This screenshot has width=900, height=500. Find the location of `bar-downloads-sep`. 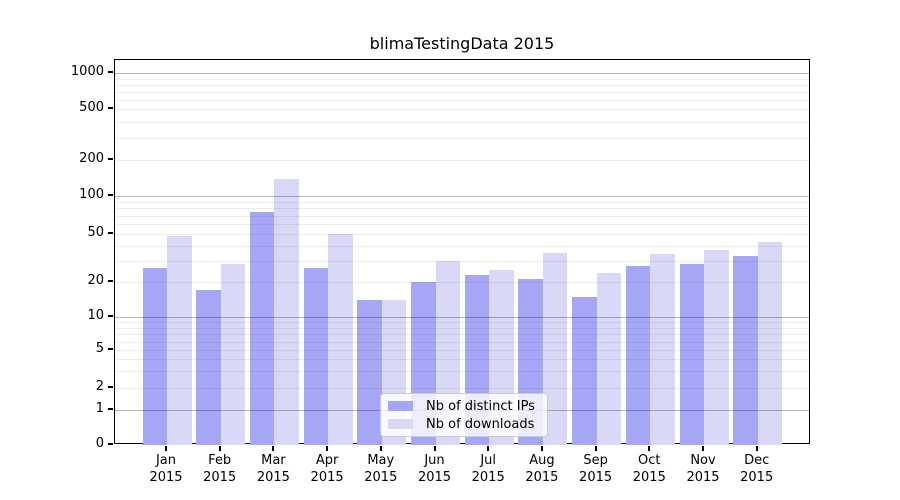

bar-downloads-sep is located at coordinates (609, 358).